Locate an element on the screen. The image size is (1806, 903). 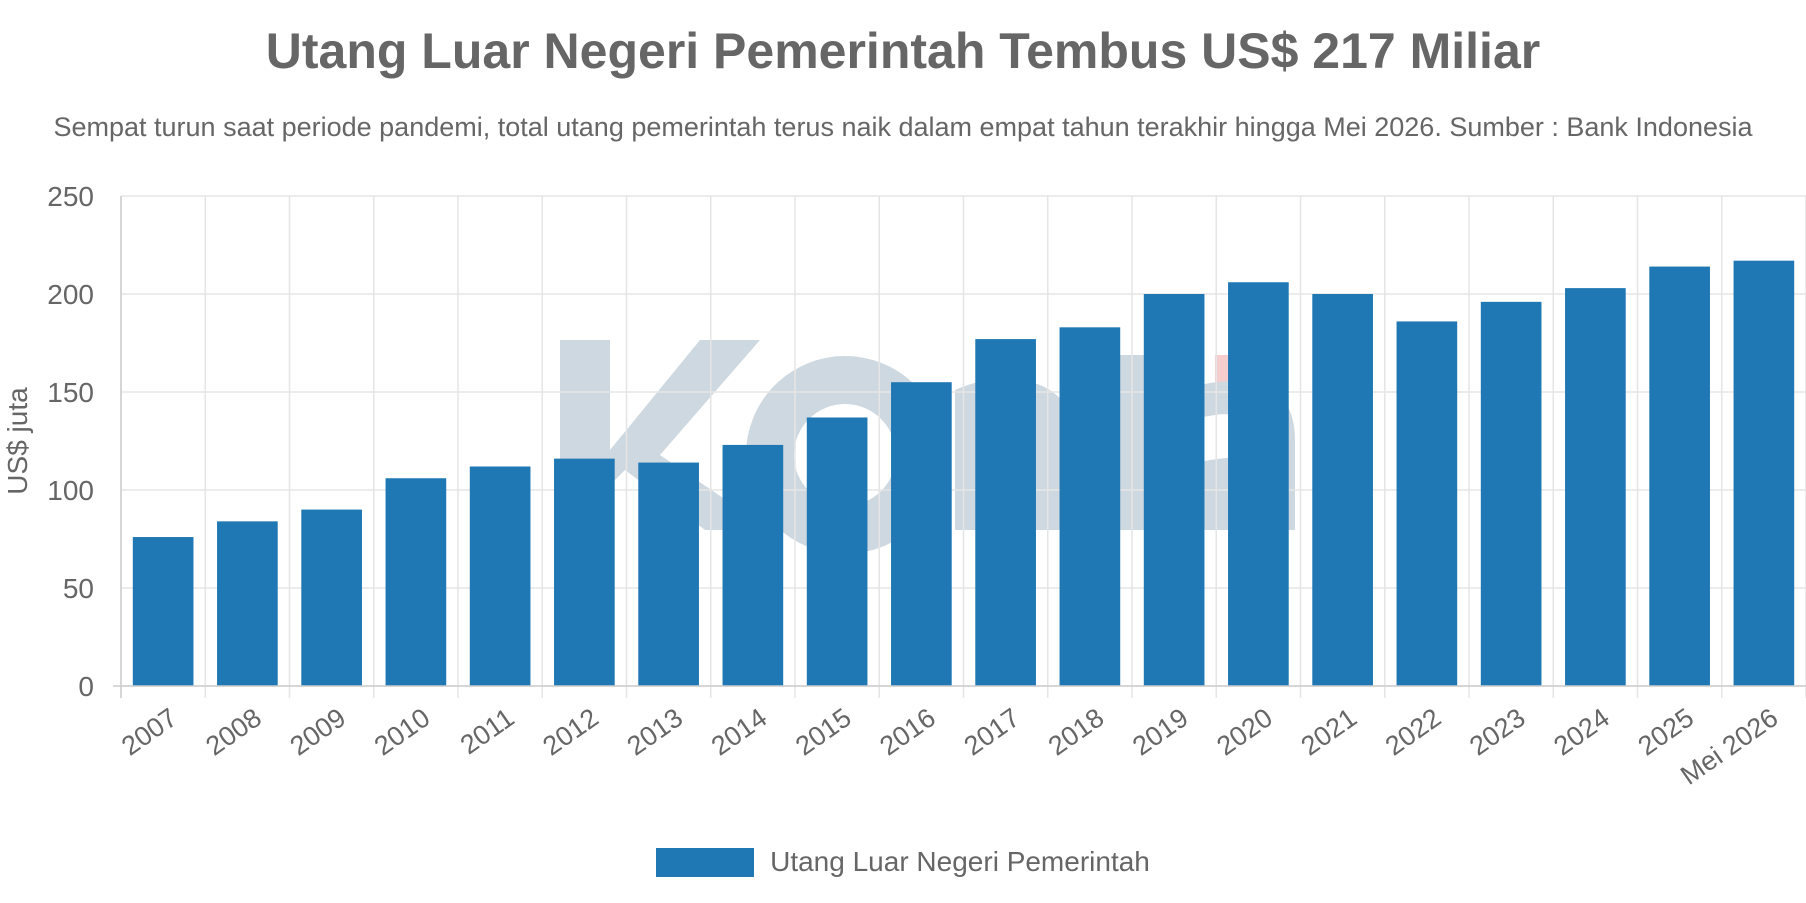
x-tick-label: 2015 is located at coordinates (823, 731).